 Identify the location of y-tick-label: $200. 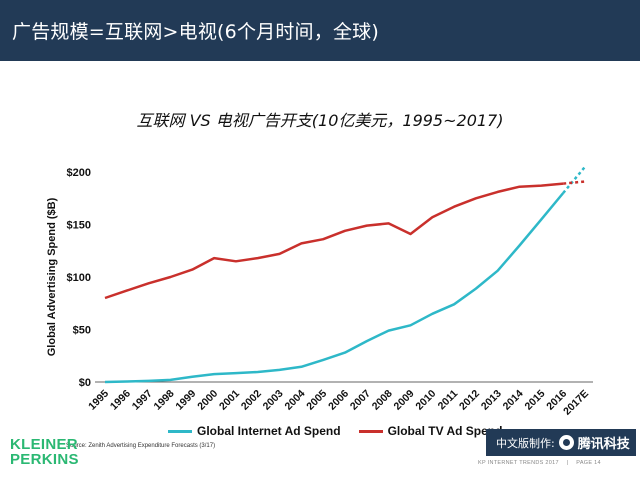
(79, 173).